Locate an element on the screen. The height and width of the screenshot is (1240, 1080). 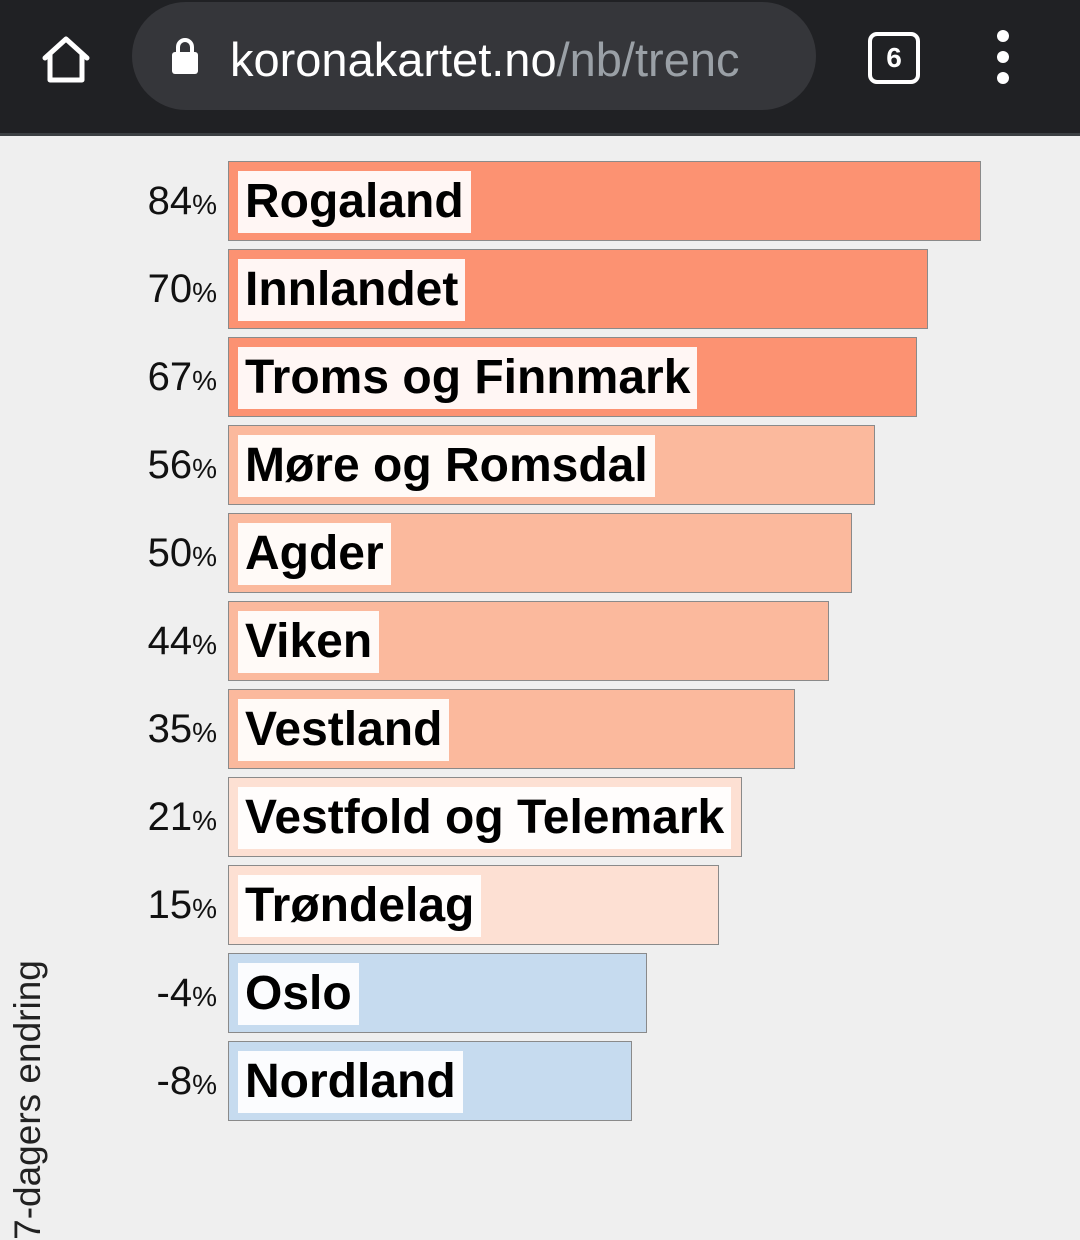
value-label: 15% is located at coordinates (158, 905).